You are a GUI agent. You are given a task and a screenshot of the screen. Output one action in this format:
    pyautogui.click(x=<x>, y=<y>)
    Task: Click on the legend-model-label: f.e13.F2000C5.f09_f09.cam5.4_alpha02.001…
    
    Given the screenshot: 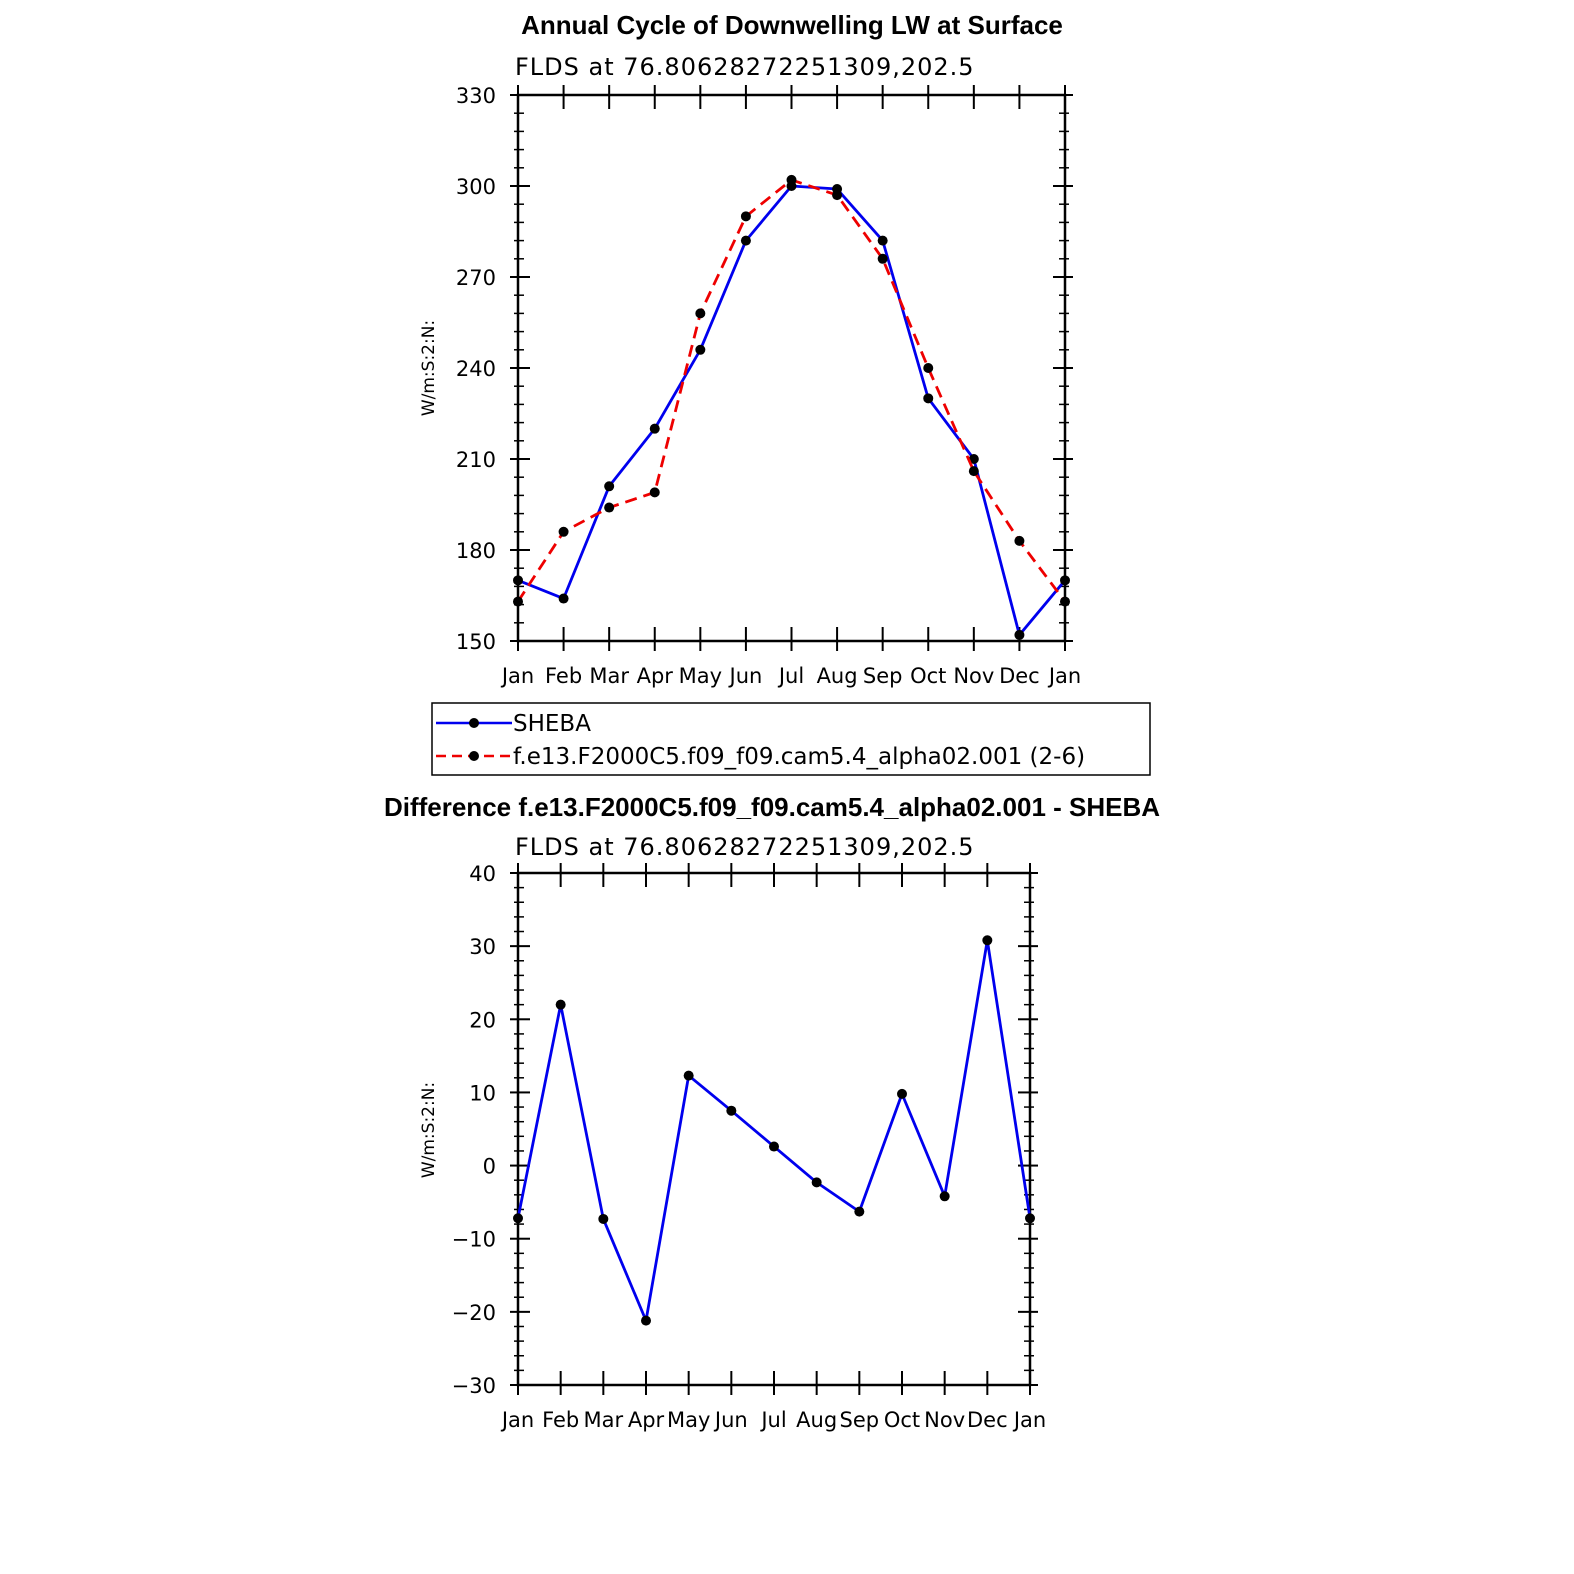 What is the action you would take?
    pyautogui.click(x=799, y=757)
    